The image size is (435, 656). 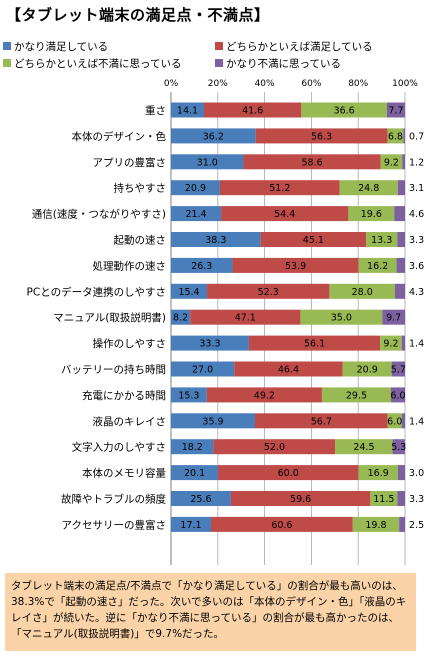 I want to click on x-tick-label: 100%, so click(x=405, y=84).